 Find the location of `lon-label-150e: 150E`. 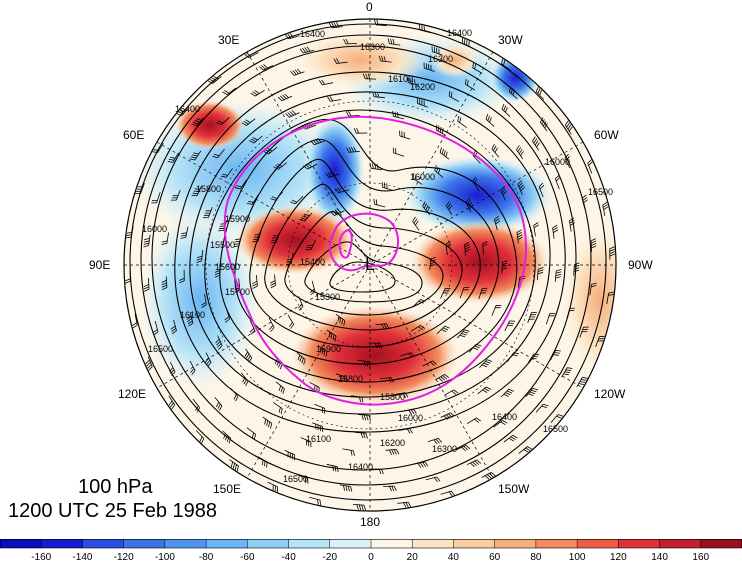

lon-label-150e: 150E is located at coordinates (227, 489).